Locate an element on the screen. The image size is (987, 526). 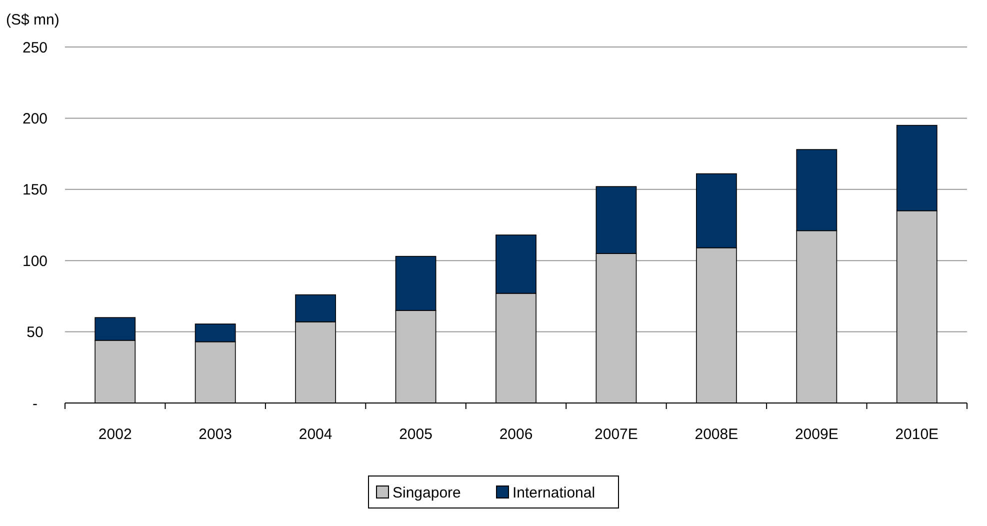
y-axis-title: (S$ mn) is located at coordinates (33, 19).